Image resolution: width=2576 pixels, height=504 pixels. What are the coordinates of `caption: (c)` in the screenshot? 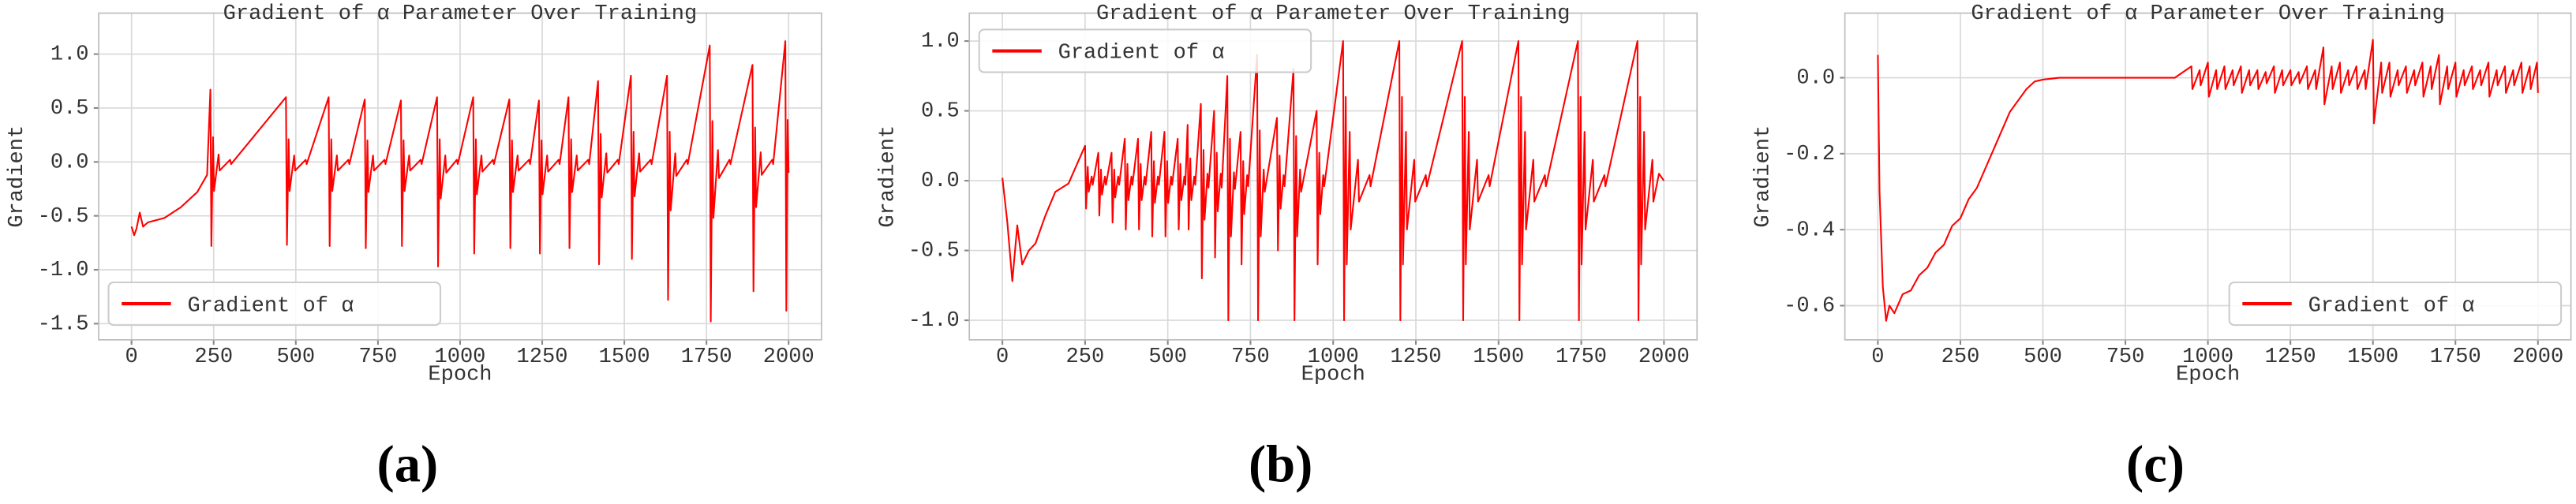 It's located at (2155, 465).